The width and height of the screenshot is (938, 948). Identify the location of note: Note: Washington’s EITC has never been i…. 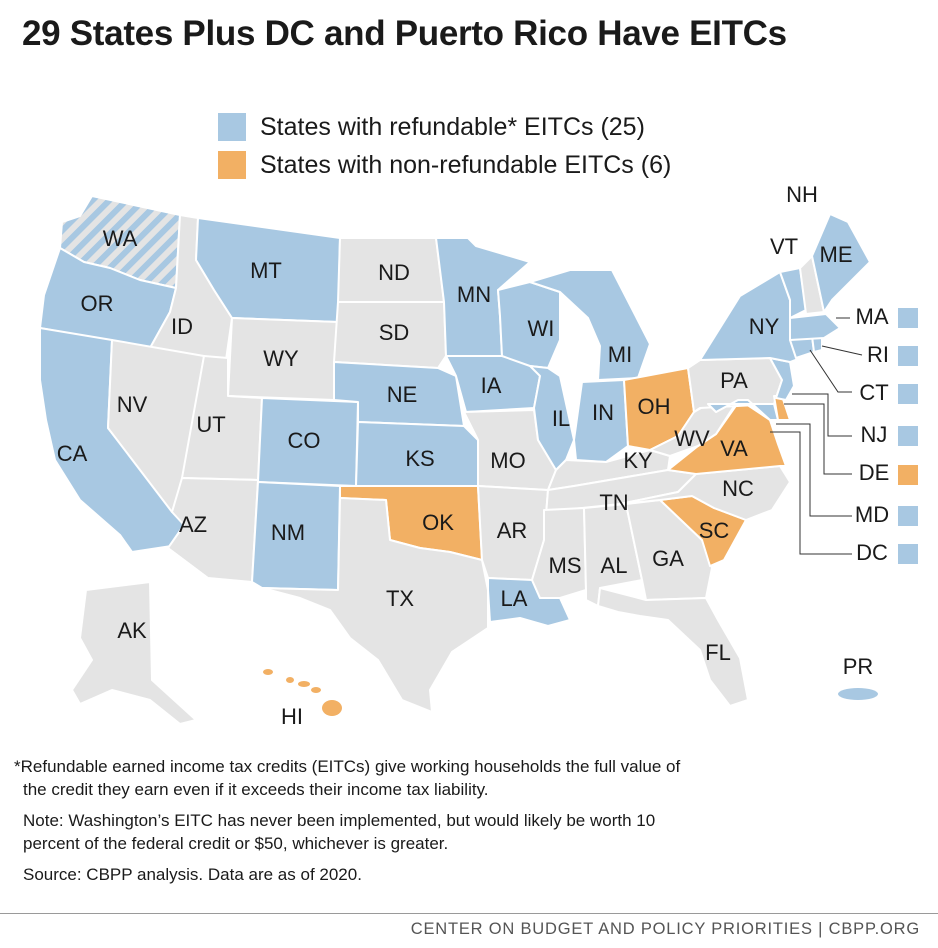
(464, 832).